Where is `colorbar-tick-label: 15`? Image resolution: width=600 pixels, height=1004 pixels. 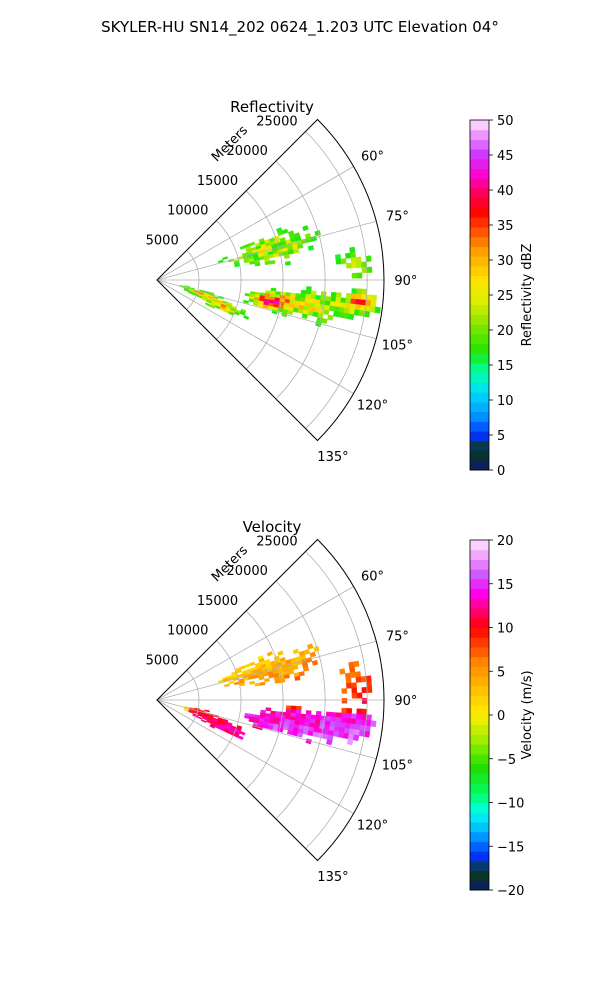
colorbar-tick-label: 15 is located at coordinates (505, 366).